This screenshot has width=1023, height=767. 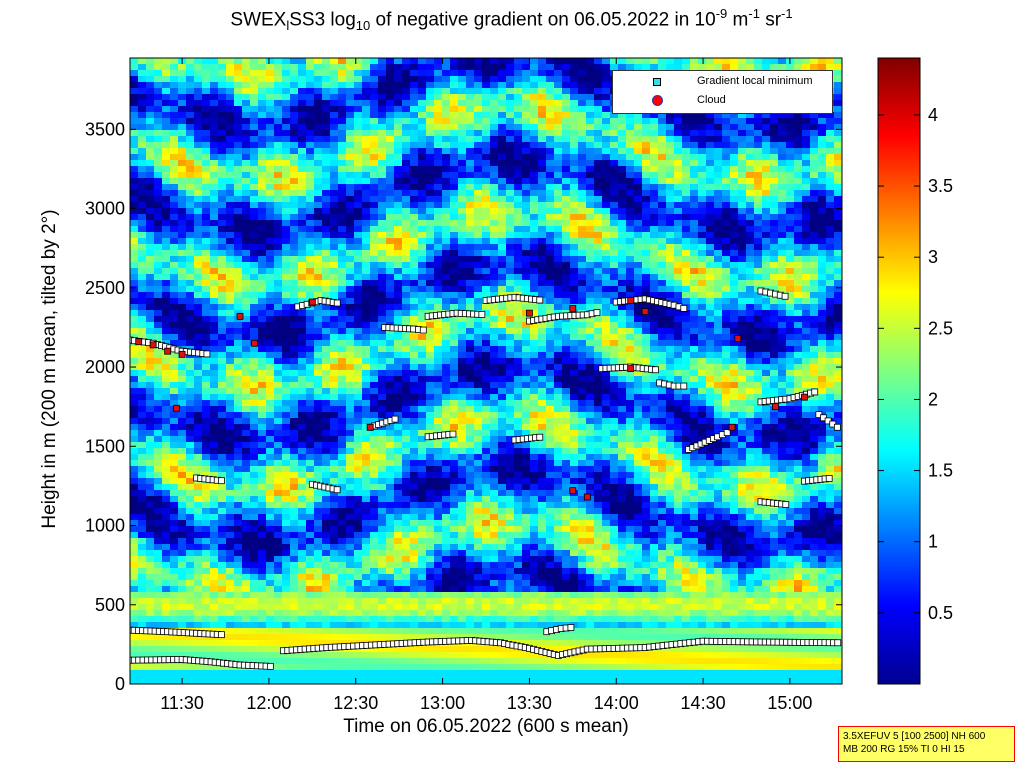 What do you see at coordinates (120, 684) in the screenshot?
I see `y-tick-label: 0` at bounding box center [120, 684].